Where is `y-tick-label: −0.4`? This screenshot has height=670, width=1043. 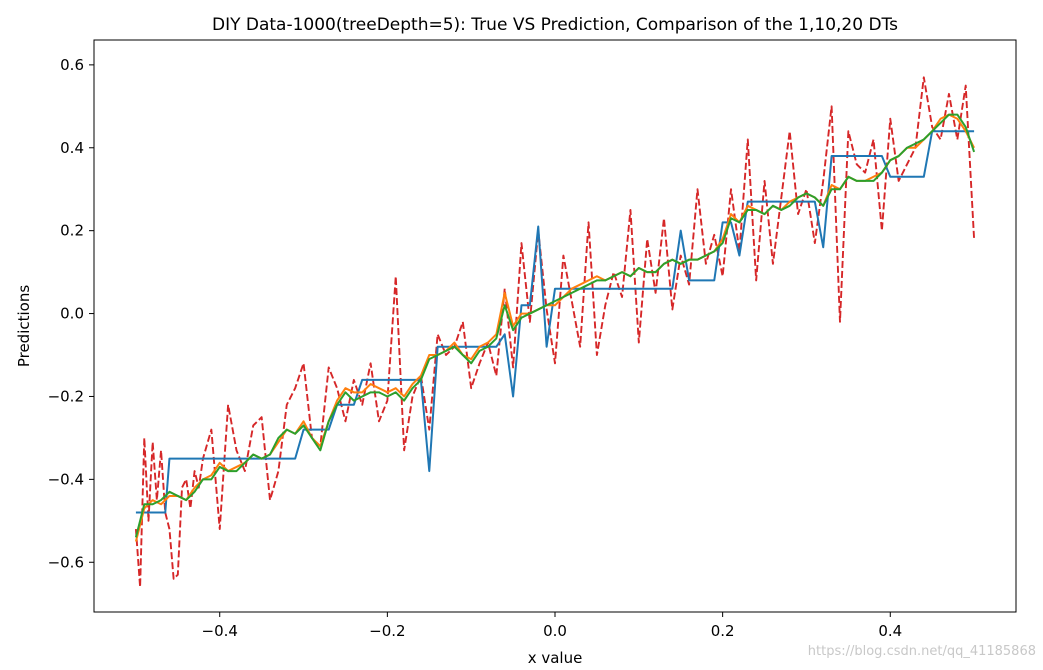
y-tick-label: −0.4 is located at coordinates (66, 479).